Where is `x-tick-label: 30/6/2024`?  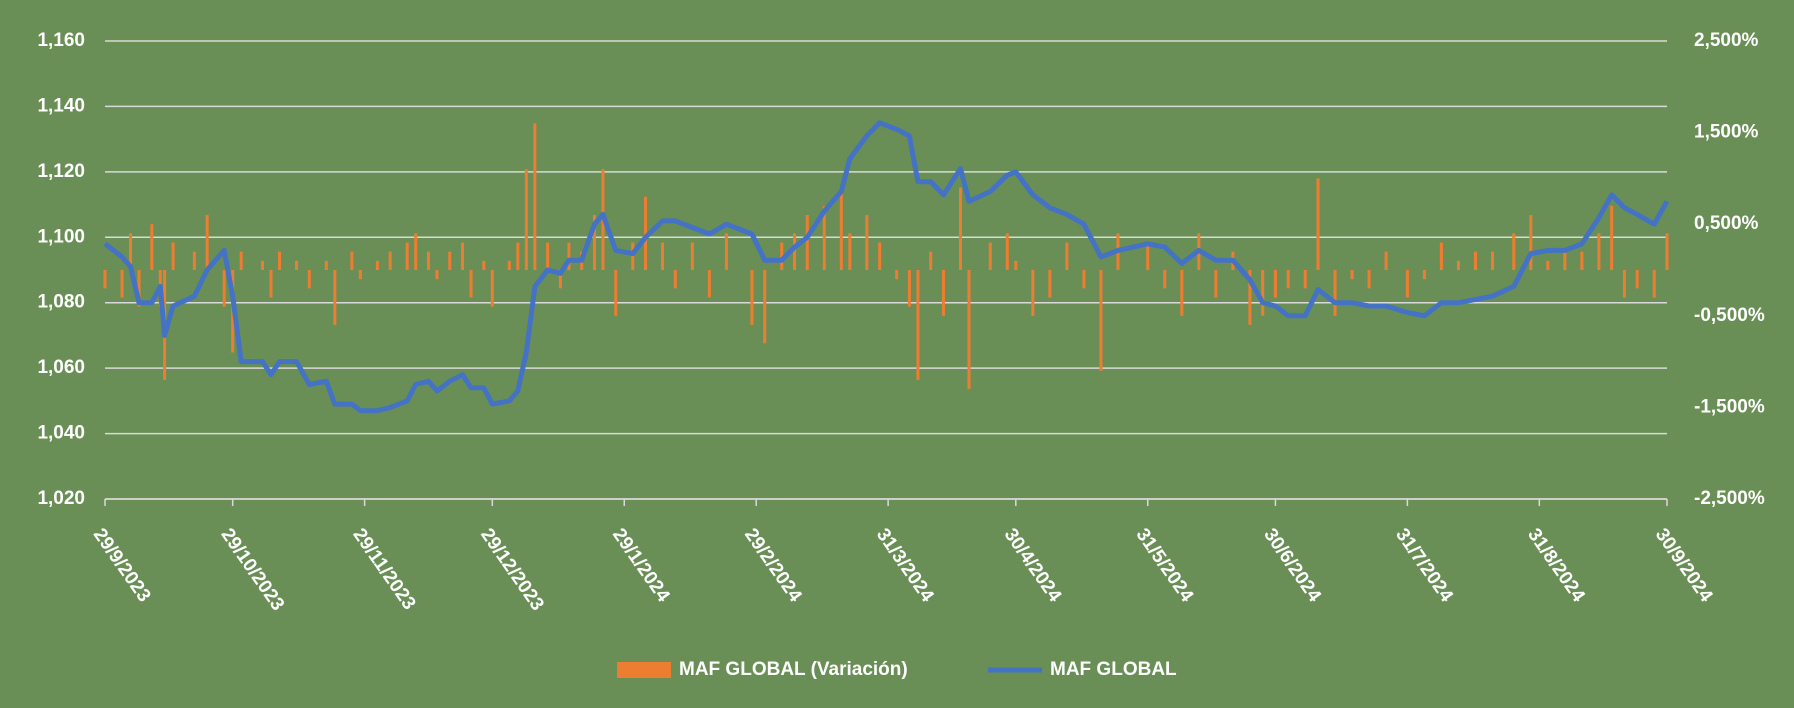
x-tick-label: 30/6/2024 is located at coordinates (1292, 566).